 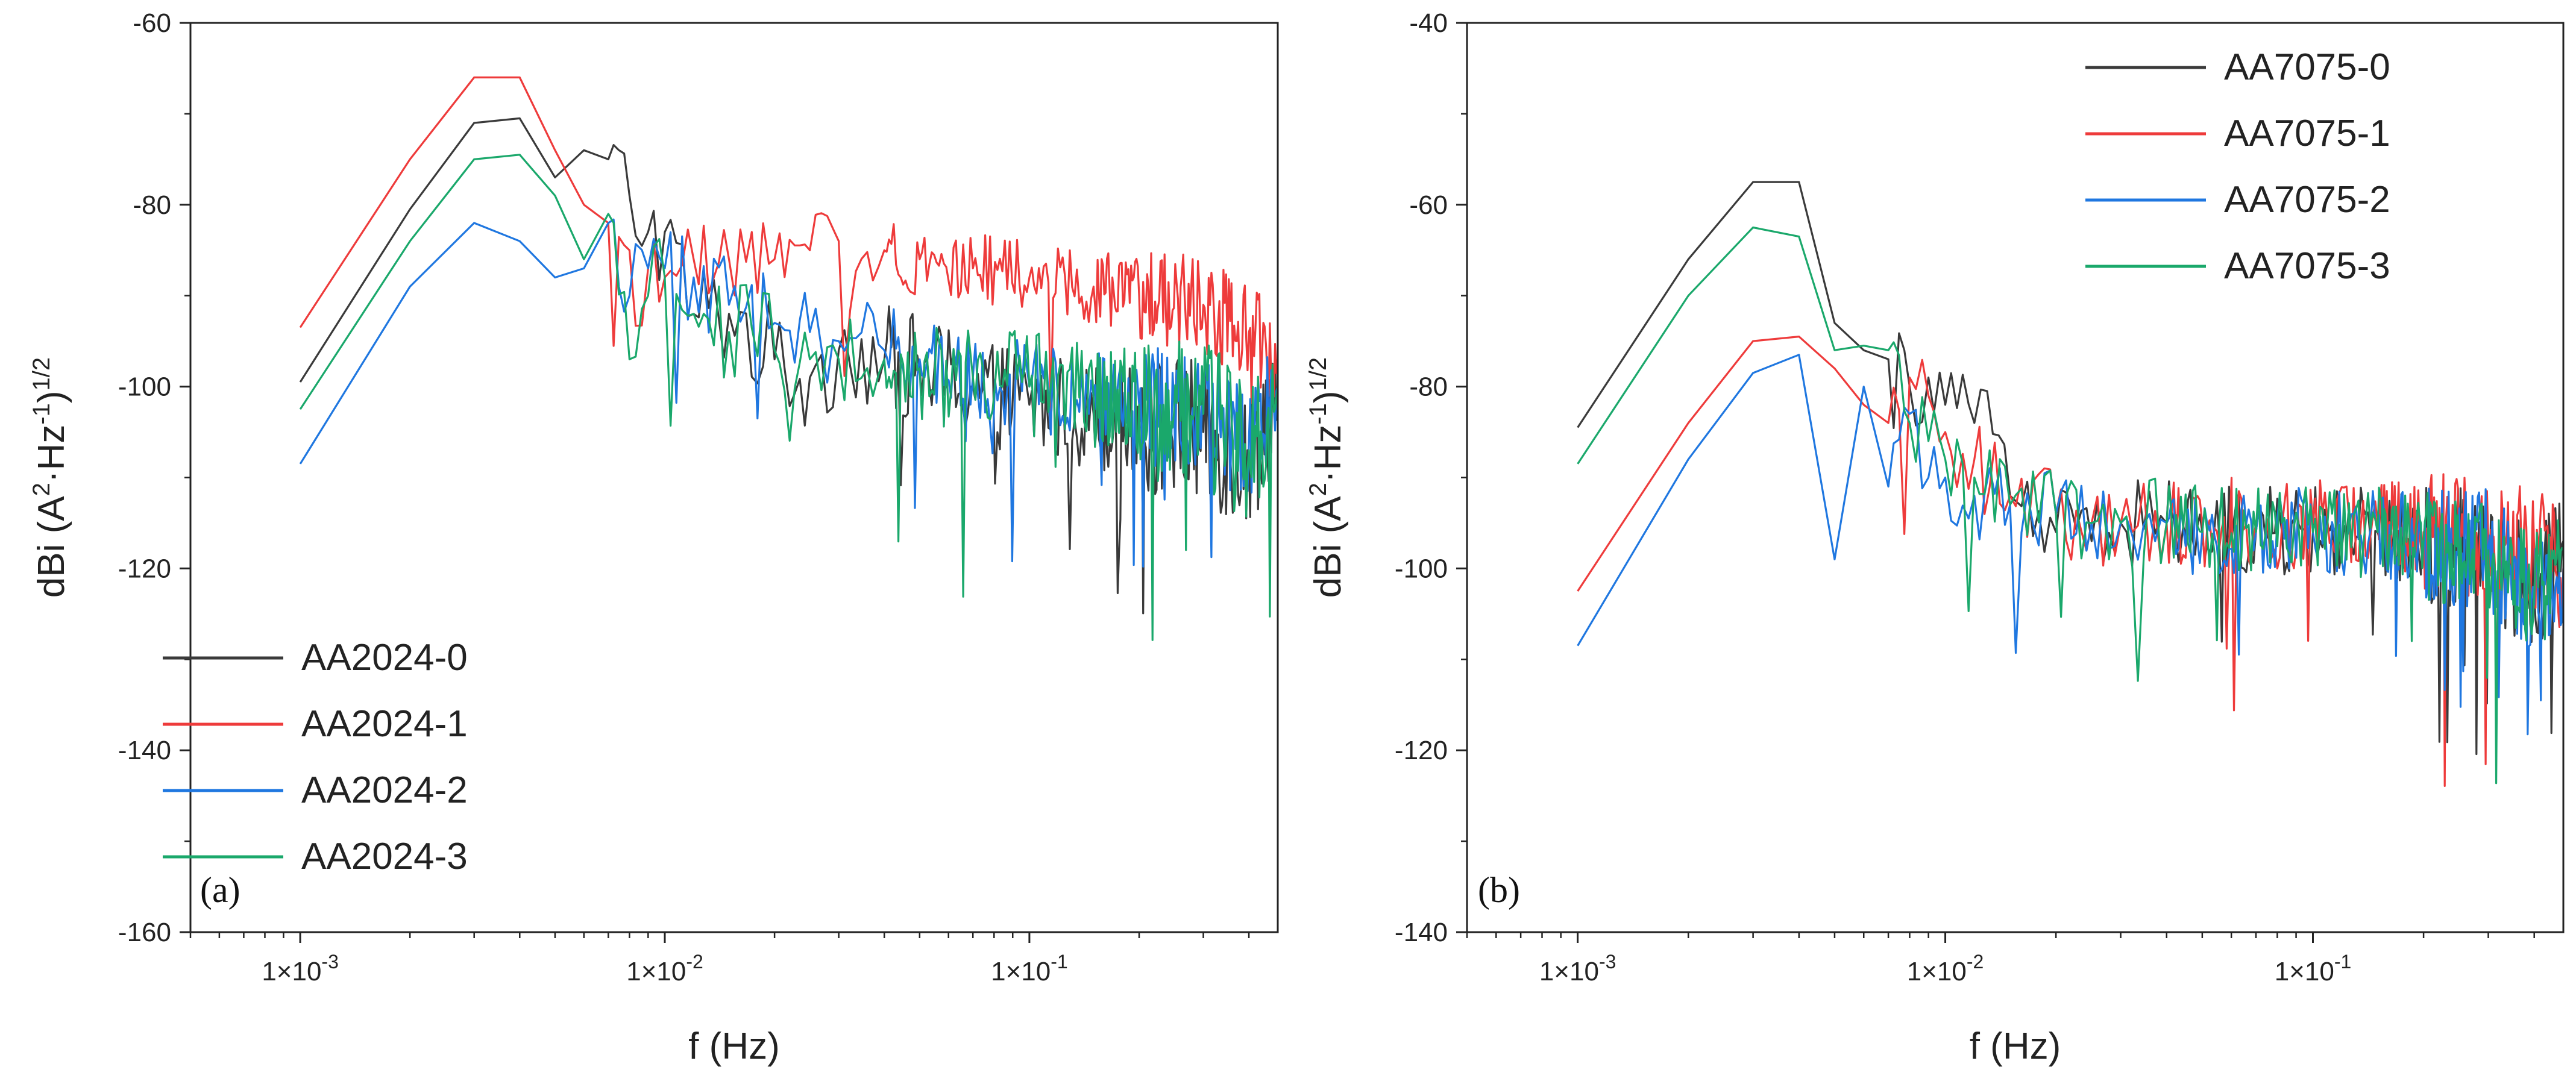 I want to click on legend-entry: AA2024-0, so click(x=384, y=657).